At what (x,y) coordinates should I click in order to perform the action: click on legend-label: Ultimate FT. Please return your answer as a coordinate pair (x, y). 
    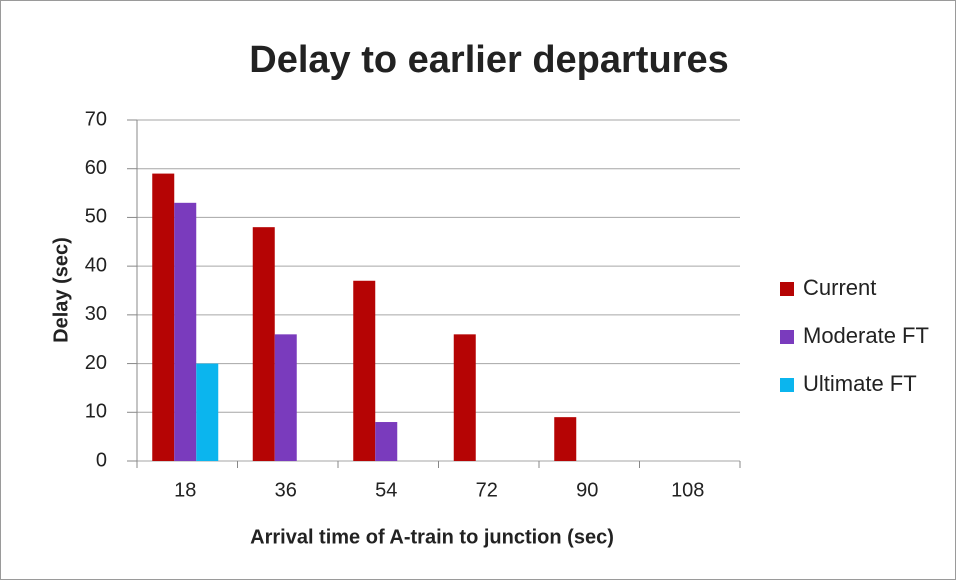
    Looking at the image, I should click on (860, 383).